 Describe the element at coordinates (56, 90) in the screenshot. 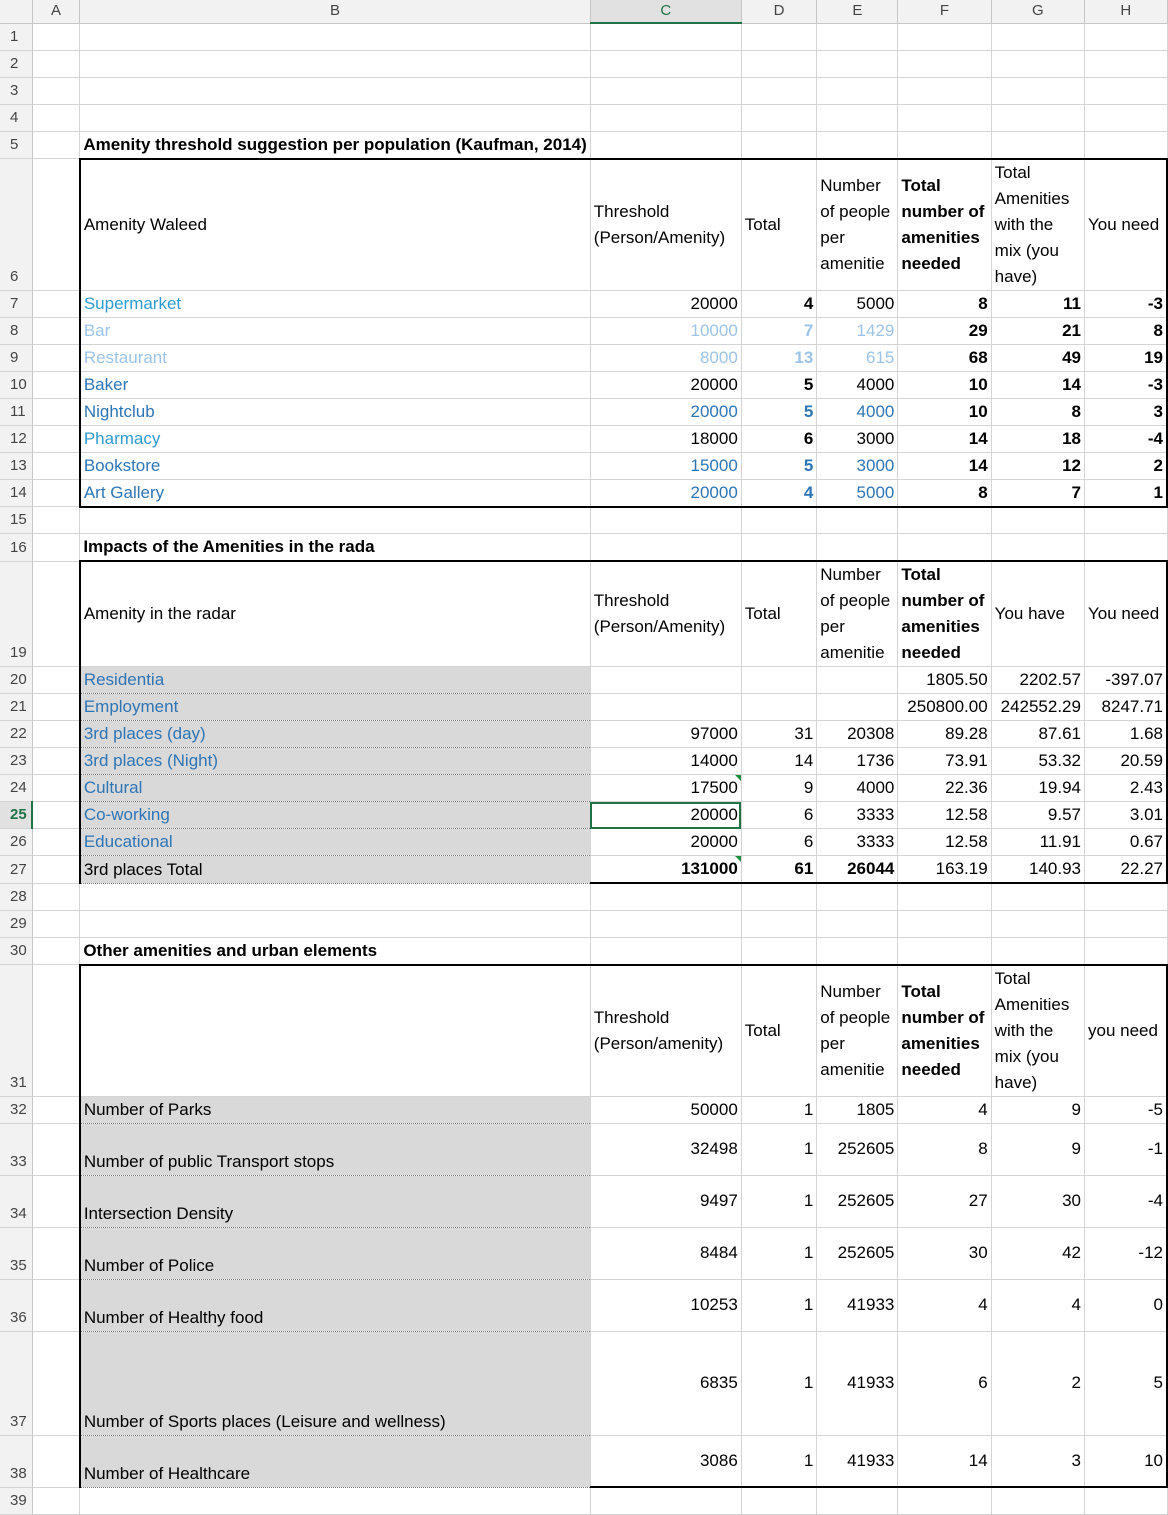

I see `cell-a3` at that location.